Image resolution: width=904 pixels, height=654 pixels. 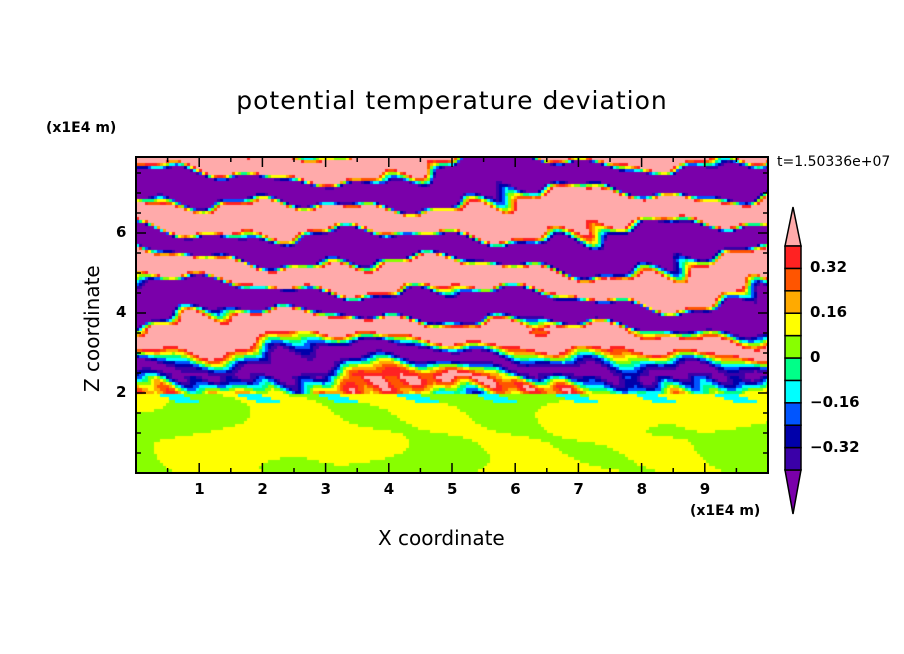 I want to click on x-tick-label: 4, so click(x=389, y=489).